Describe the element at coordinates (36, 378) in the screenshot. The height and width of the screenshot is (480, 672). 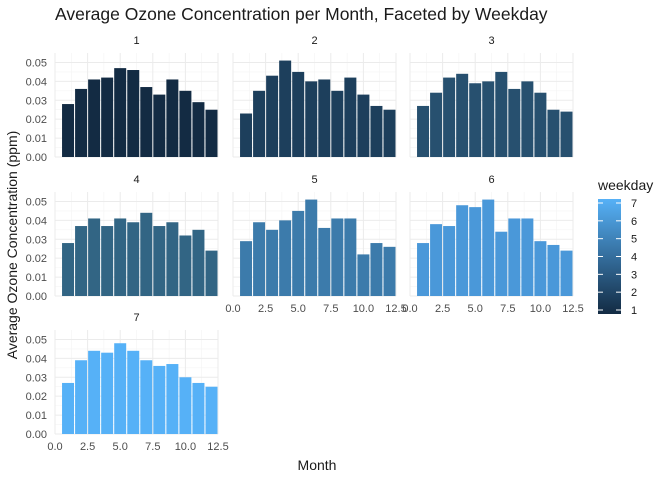
I see `y-tick-label: 0.03` at that location.